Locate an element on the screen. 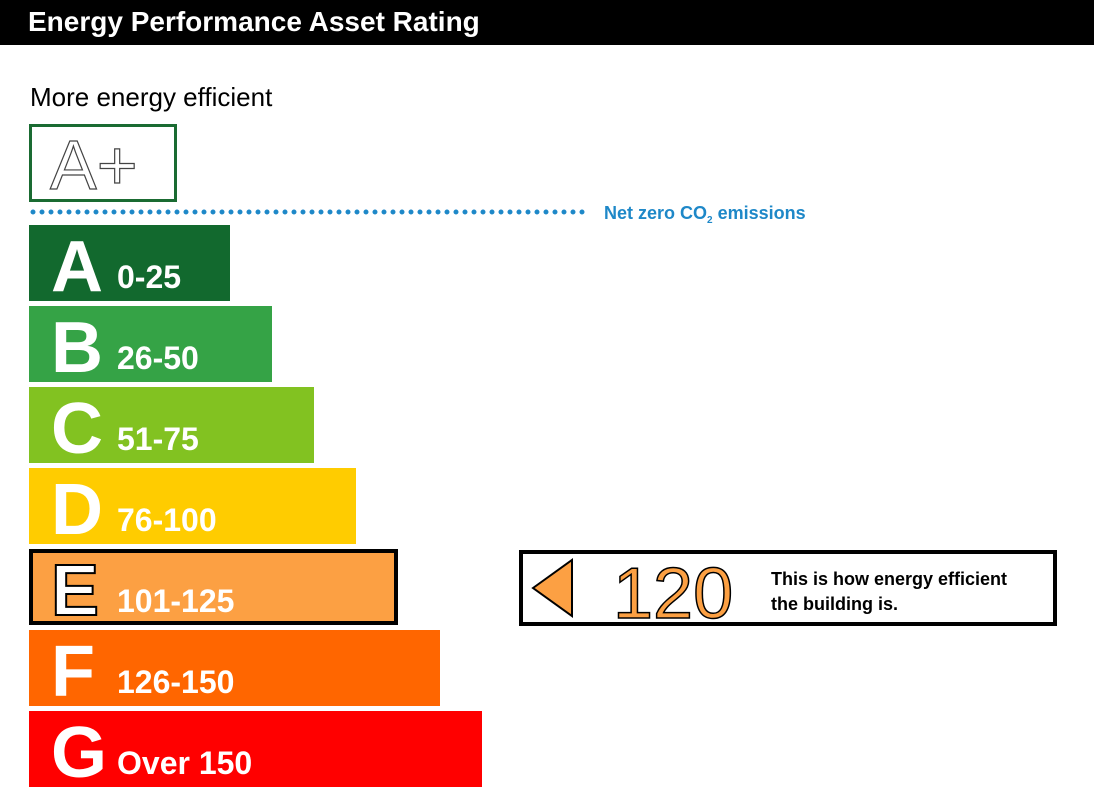 The image size is (1094, 787). net-zero-subscript: 2 is located at coordinates (710, 220).